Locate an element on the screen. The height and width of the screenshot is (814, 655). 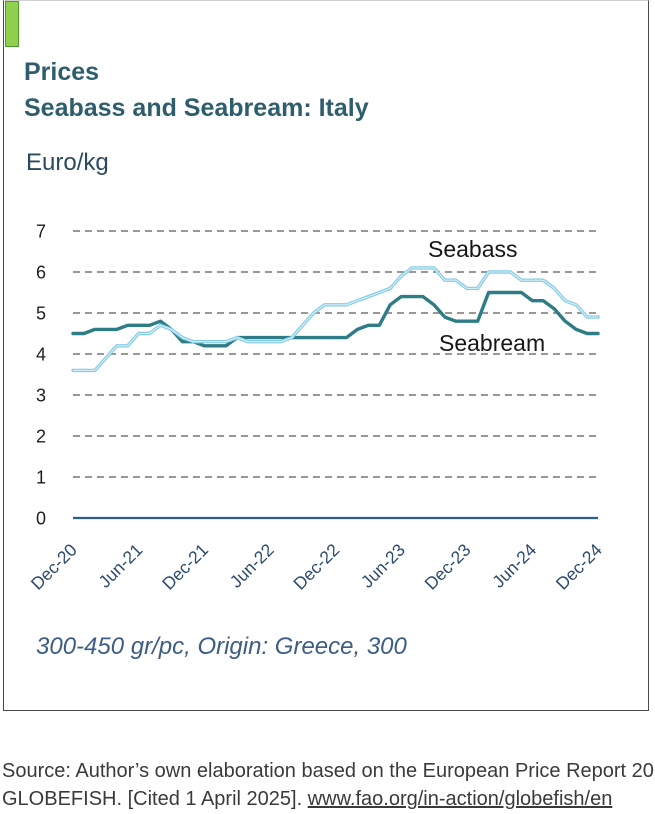
seabream-line is located at coordinates (335, 319).